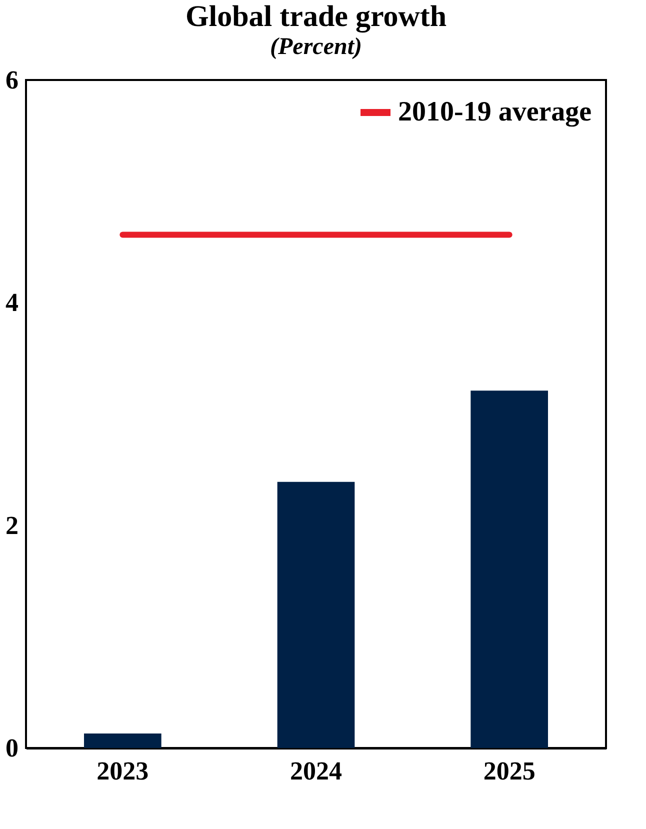  I want to click on y-tick-label: 0, so click(12, 748).